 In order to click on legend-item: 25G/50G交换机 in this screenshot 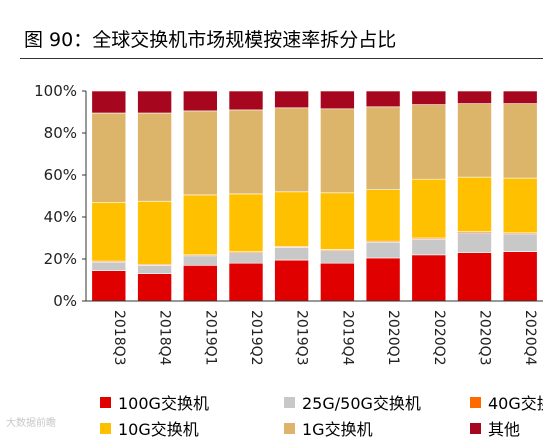, I will do `click(352, 402)`.